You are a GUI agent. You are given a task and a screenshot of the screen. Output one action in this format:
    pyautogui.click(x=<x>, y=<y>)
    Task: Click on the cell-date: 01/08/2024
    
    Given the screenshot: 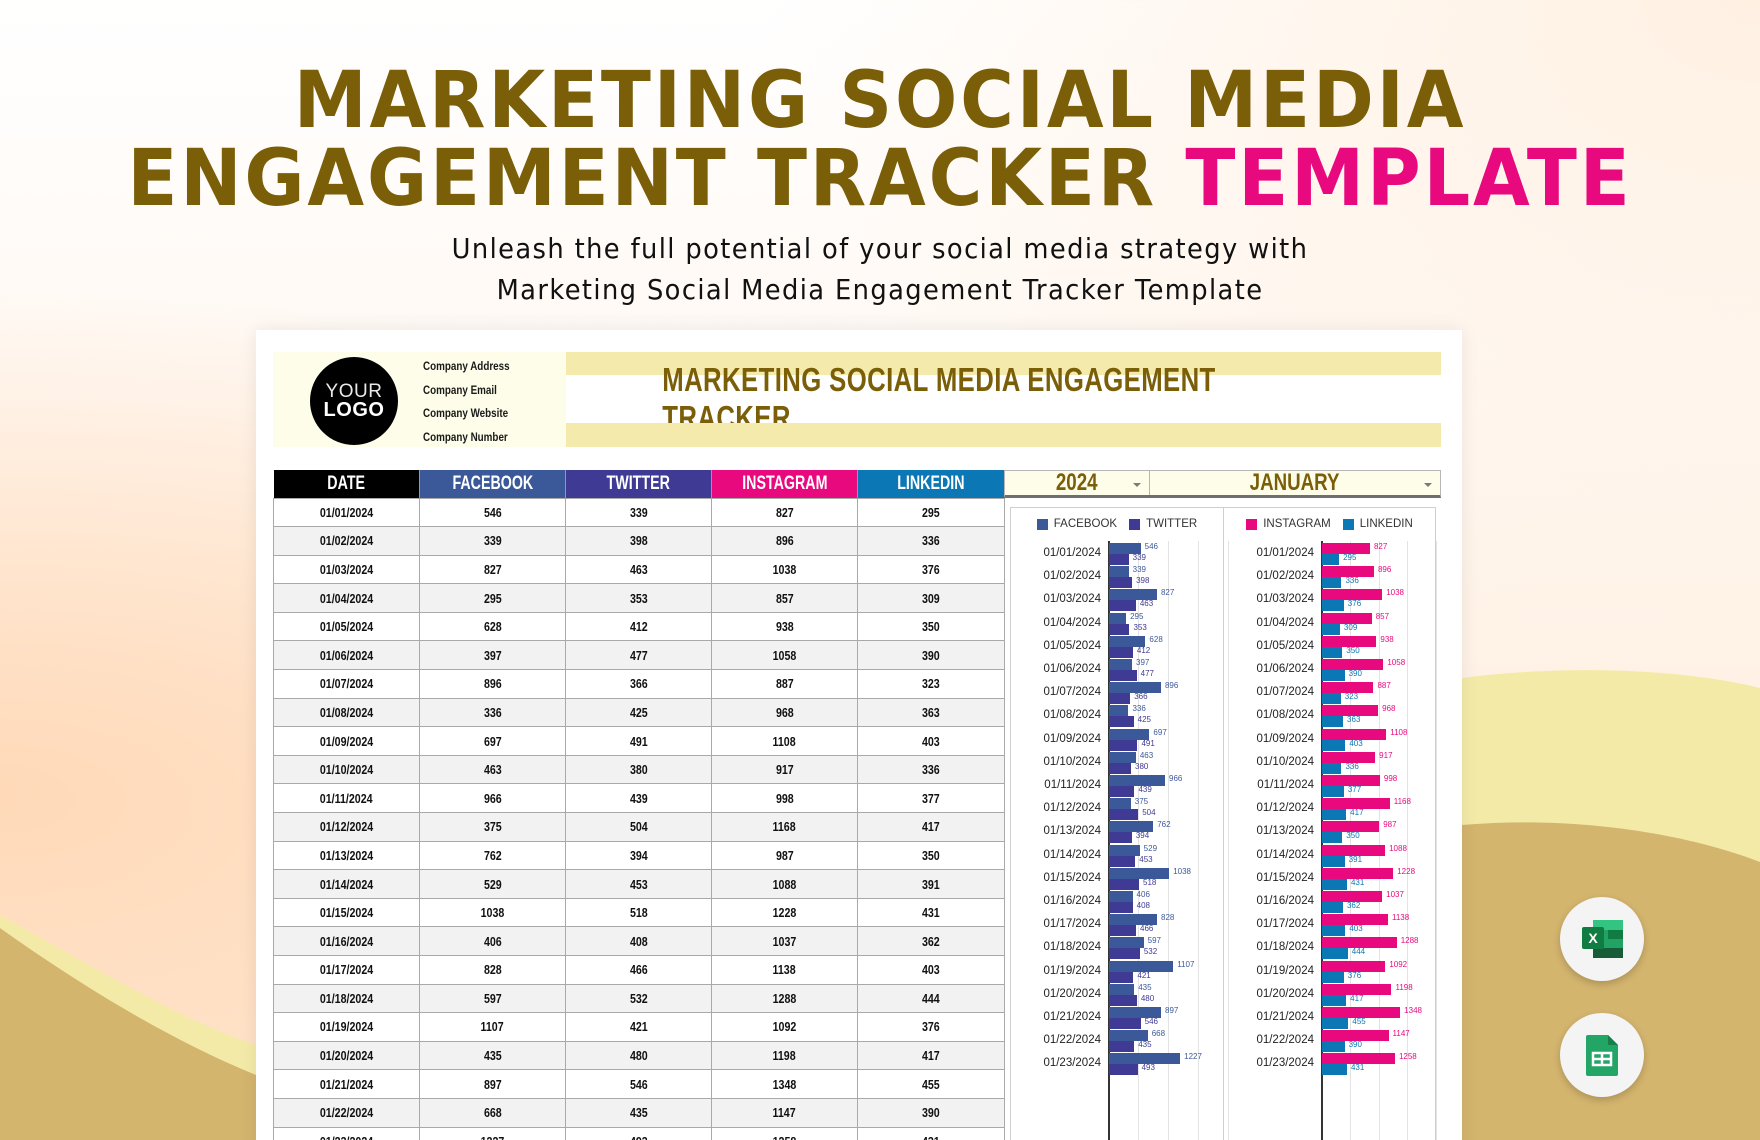 What is the action you would take?
    pyautogui.click(x=346, y=712)
    